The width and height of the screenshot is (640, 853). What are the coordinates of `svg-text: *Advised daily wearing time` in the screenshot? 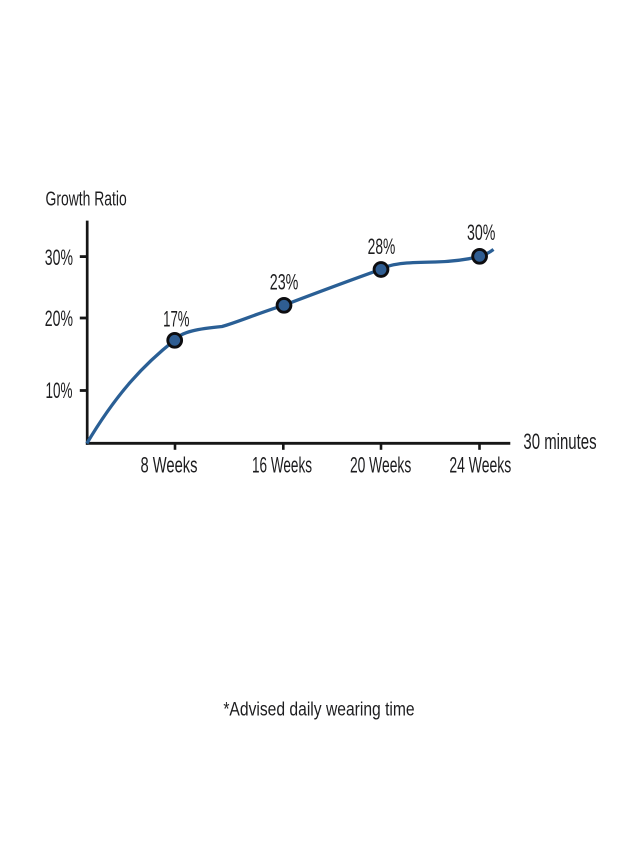 It's located at (318, 710).